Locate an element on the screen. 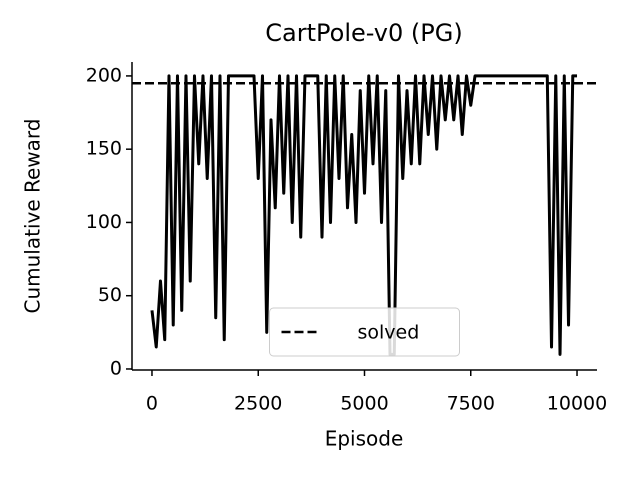 The width and height of the screenshot is (639, 477). y-axis-label: Cumulative Reward is located at coordinates (33, 216).